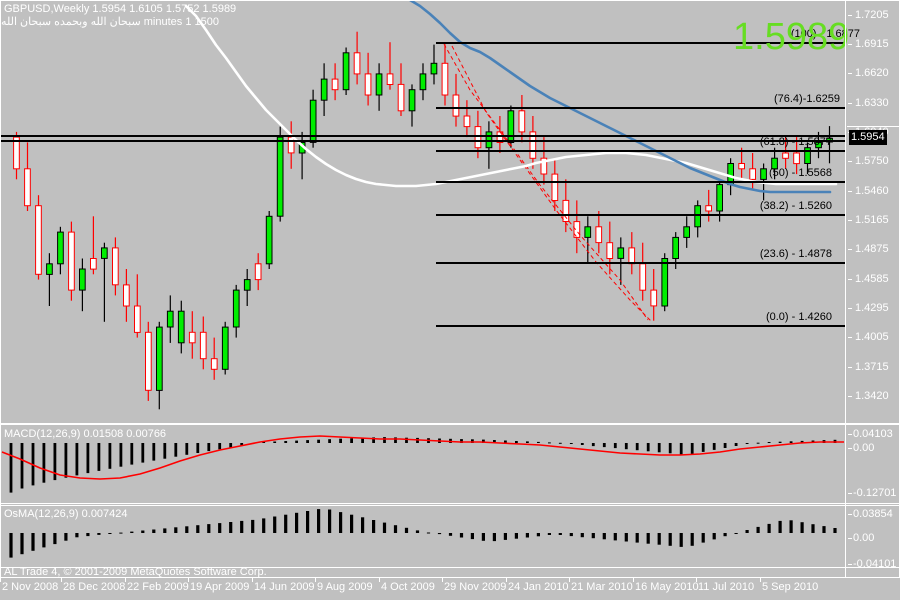 This screenshot has width=900, height=600. Describe the element at coordinates (872, 337) in the screenshot. I see `price-axis-label: 1.4005` at that location.